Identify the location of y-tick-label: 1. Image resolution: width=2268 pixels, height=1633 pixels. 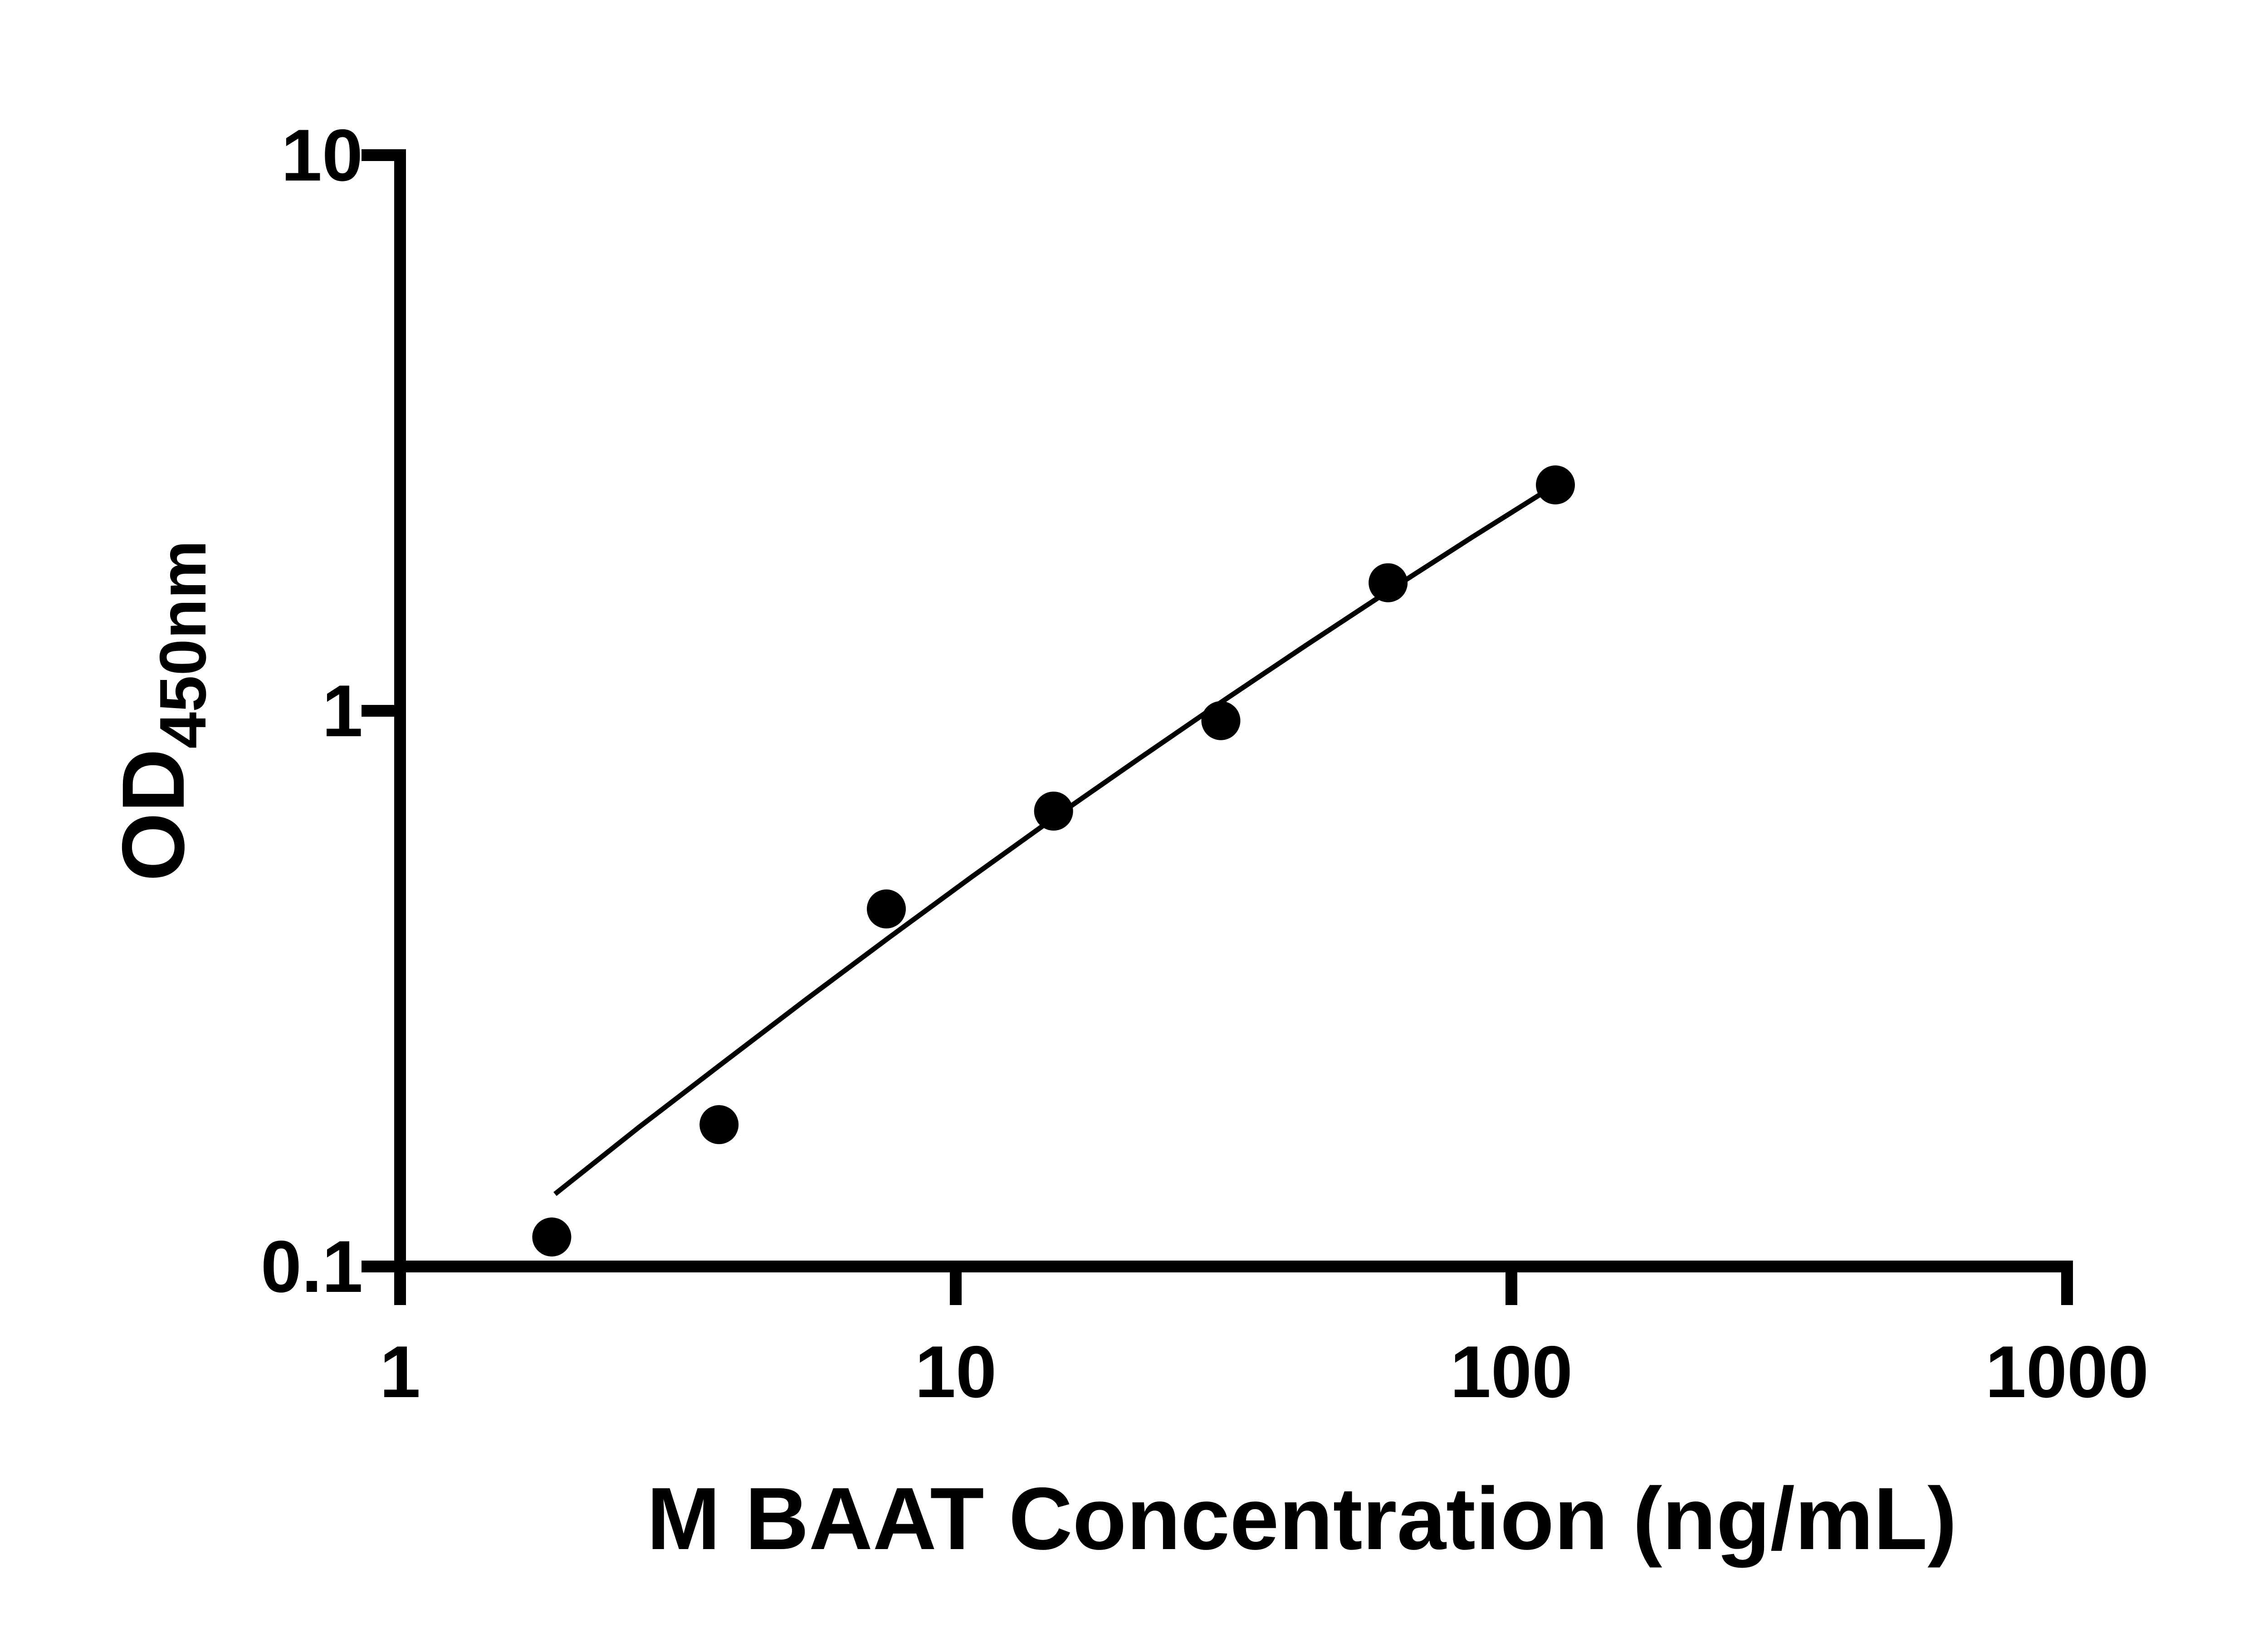
(343, 711).